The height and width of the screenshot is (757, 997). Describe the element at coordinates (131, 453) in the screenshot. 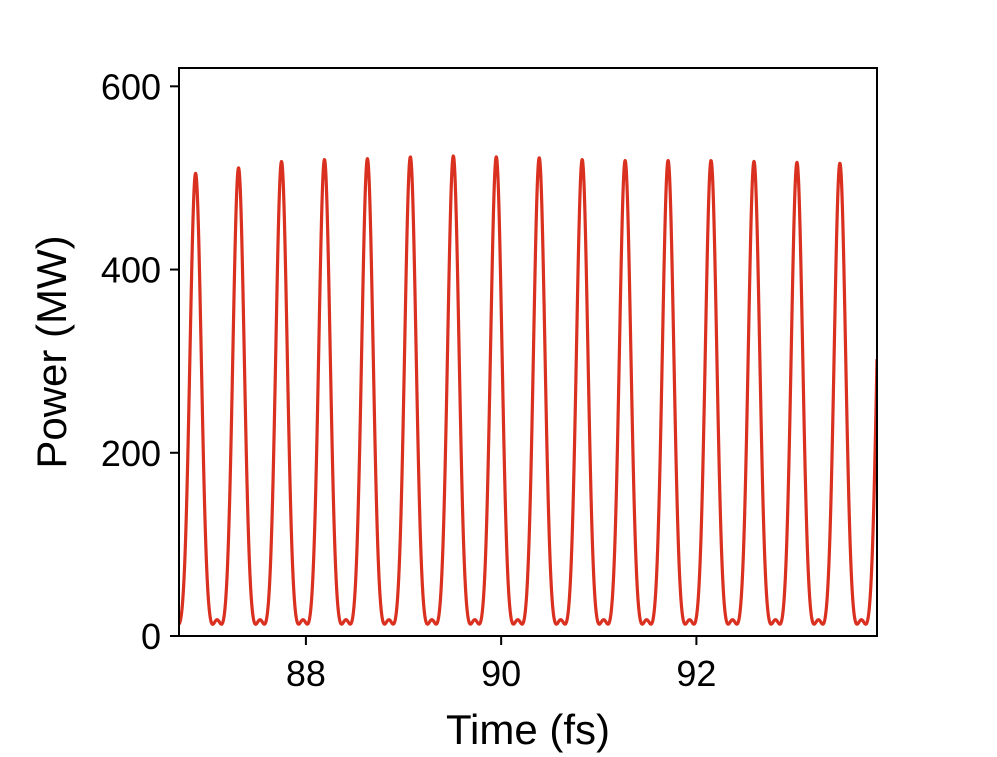

I see `y-tick-label: 200` at that location.